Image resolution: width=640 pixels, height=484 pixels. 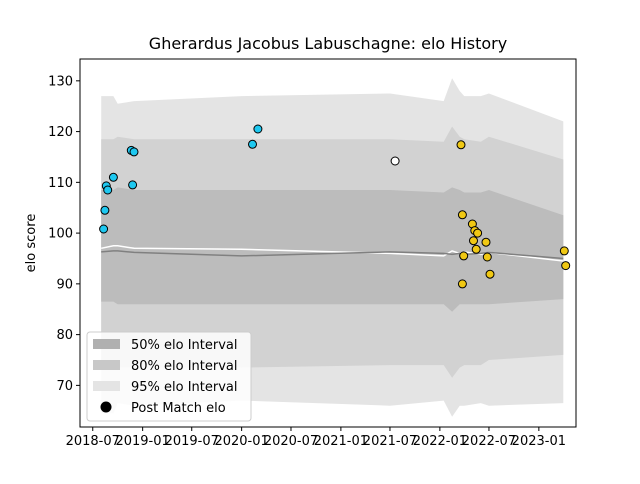 I want to click on y-axis-label: elo score, so click(x=31, y=243).